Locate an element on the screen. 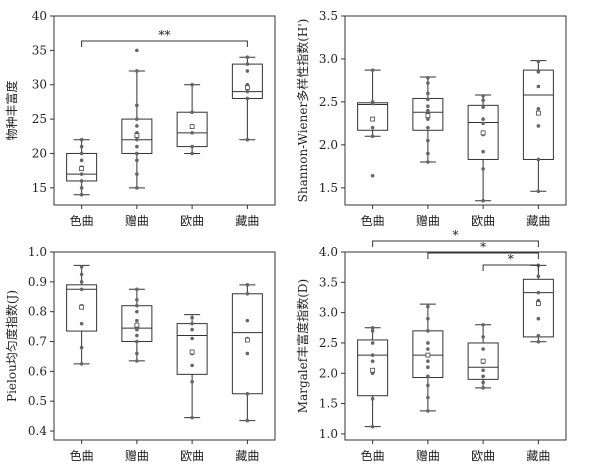 The height and width of the screenshot is (468, 589). y-tick-label: 20 is located at coordinates (39, 153).